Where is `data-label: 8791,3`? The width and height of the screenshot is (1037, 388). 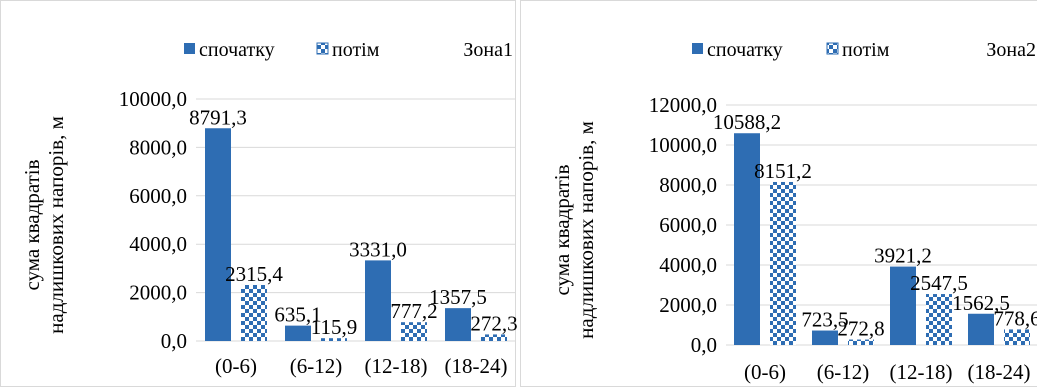 data-label: 8791,3 is located at coordinates (218, 117).